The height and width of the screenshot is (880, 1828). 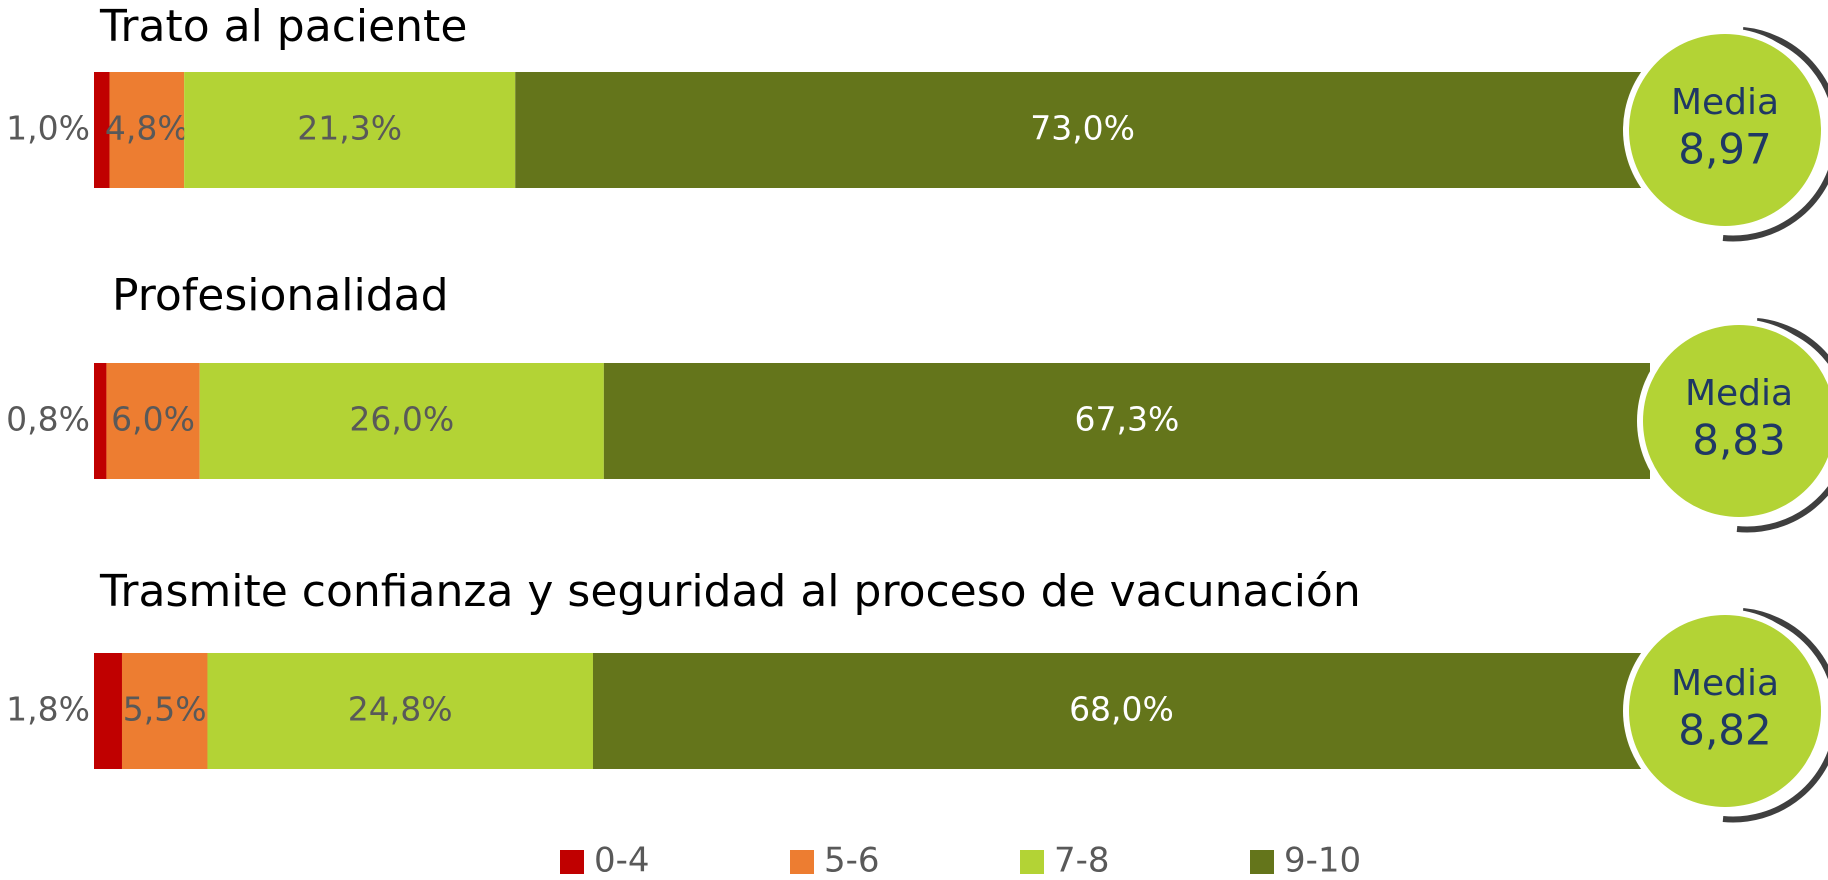 I want to click on data-label: 26,0%, so click(x=401, y=419).